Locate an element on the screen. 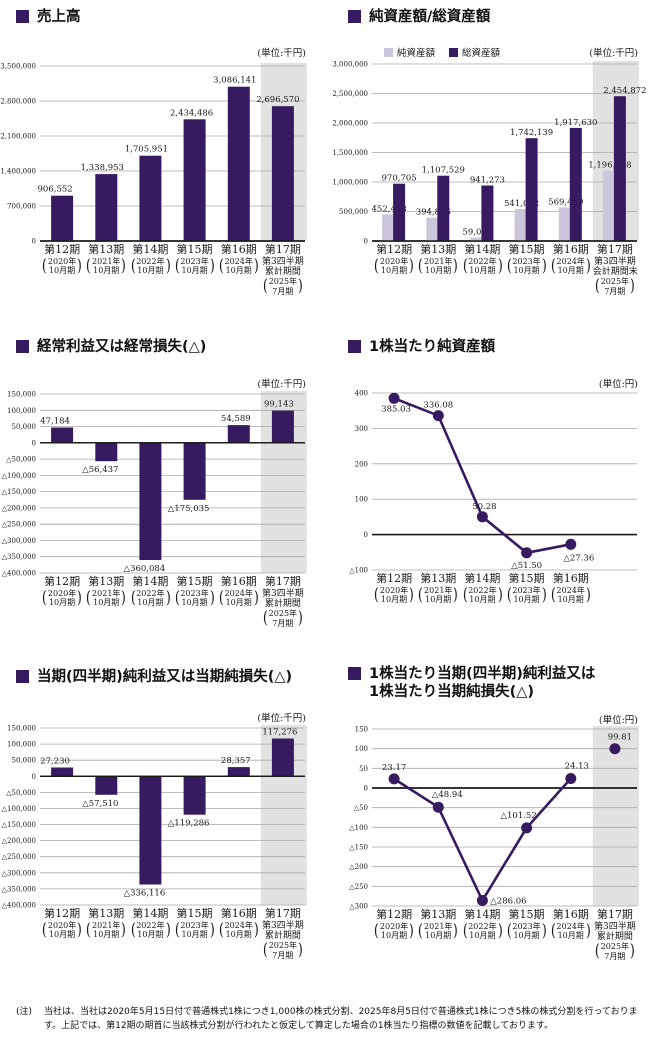 Image resolution: width=664 pixels, height=1049 pixels. chart-title-text: 1株当たり当期(四半期)純利益又は is located at coordinates (482, 674).